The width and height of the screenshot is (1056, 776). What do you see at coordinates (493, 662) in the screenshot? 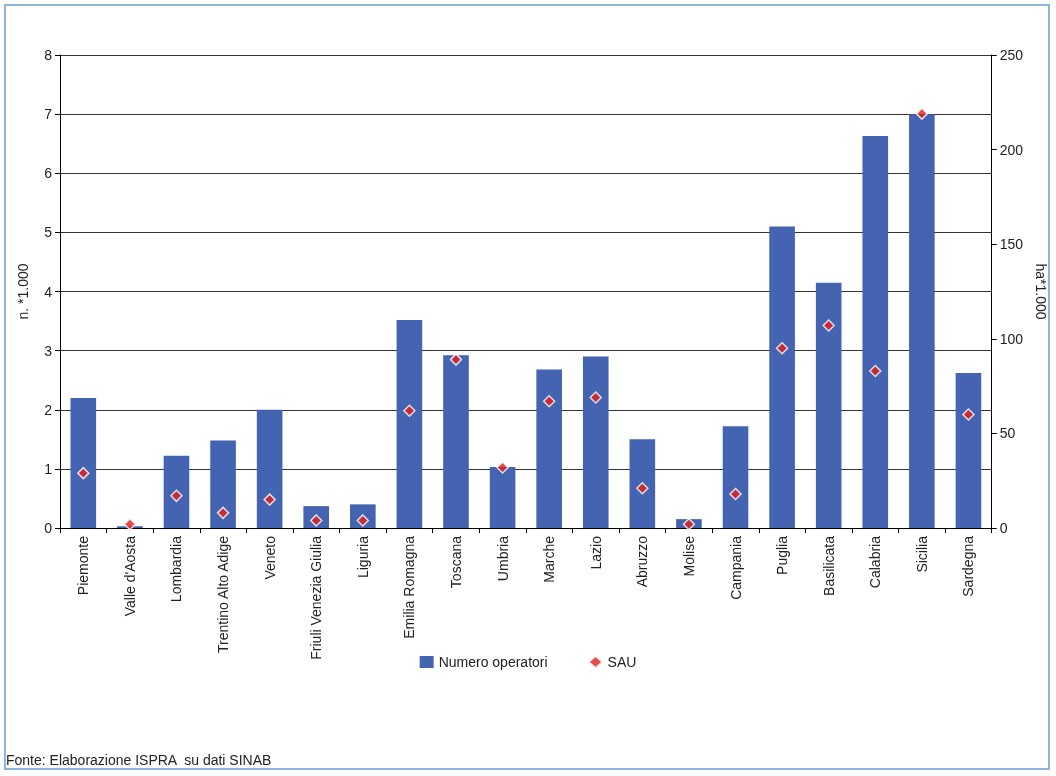
I see `legend-label: Numero operatori` at bounding box center [493, 662].